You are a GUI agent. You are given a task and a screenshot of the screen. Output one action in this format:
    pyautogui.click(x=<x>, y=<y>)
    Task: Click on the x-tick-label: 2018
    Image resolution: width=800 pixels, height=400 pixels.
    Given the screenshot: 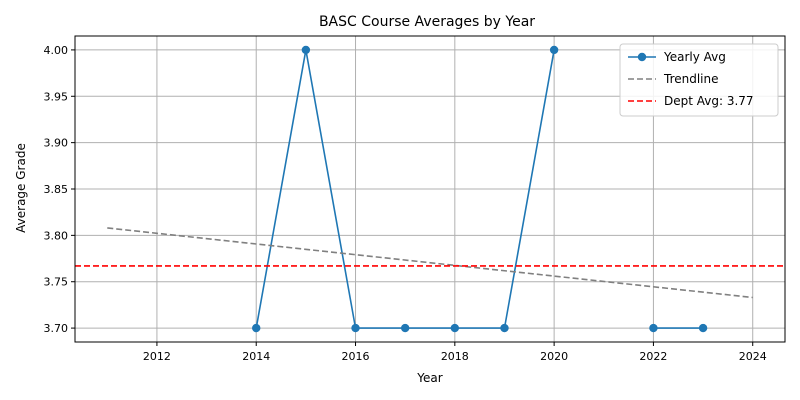 What is the action you would take?
    pyautogui.click(x=455, y=356)
    